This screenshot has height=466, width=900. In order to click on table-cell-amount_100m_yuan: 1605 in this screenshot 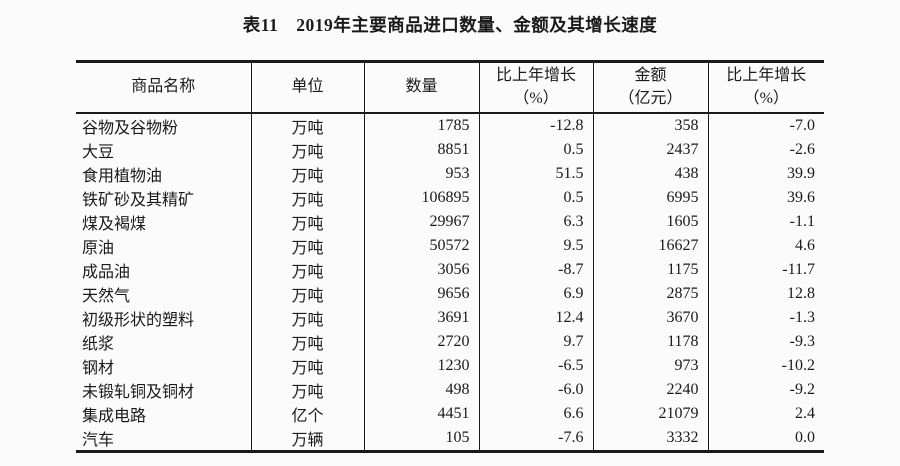, I will do `click(650, 222)`.